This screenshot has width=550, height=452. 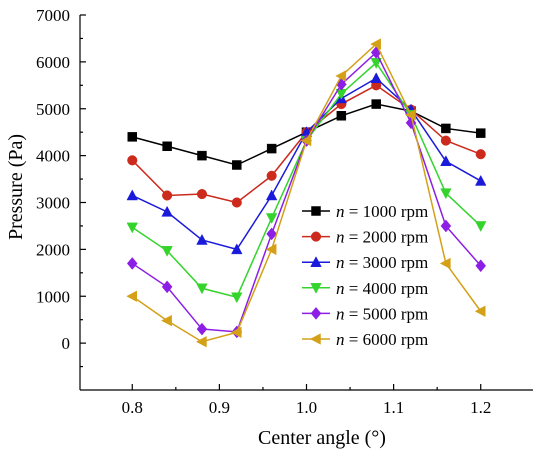 What do you see at coordinates (132, 407) in the screenshot?
I see `x-tick-label: 0.8` at bounding box center [132, 407].